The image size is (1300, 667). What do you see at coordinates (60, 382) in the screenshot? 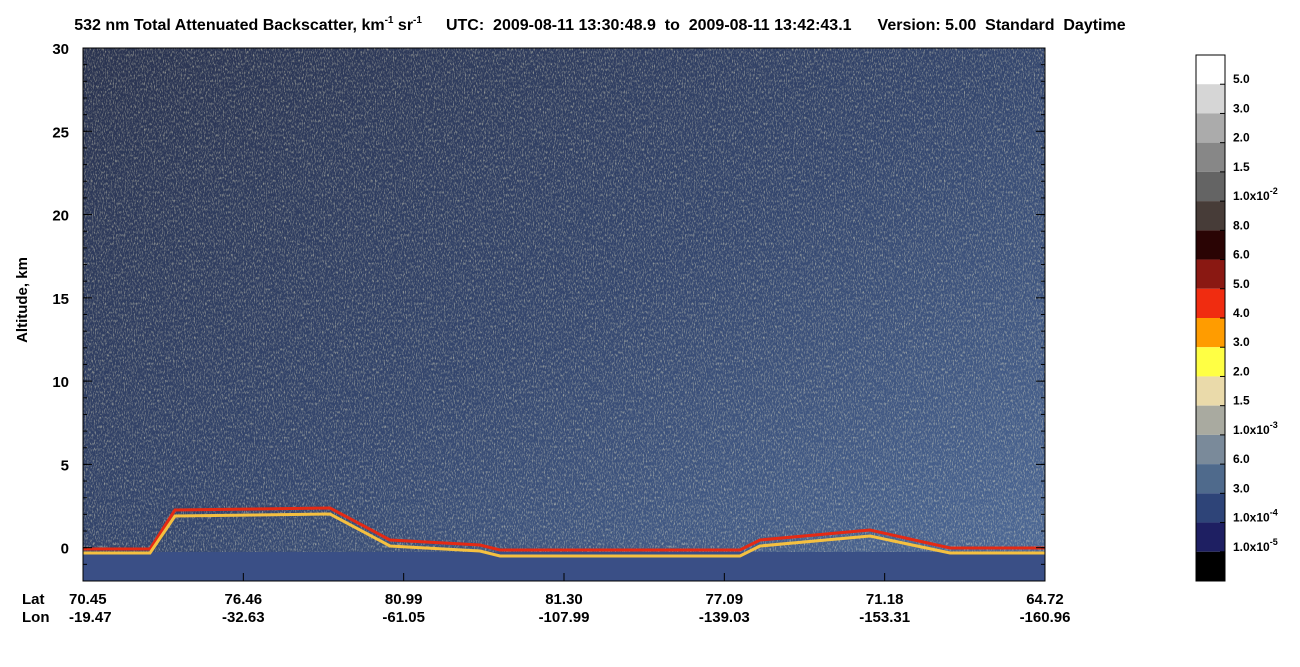
I see `y-tick-label: 10` at bounding box center [60, 382].